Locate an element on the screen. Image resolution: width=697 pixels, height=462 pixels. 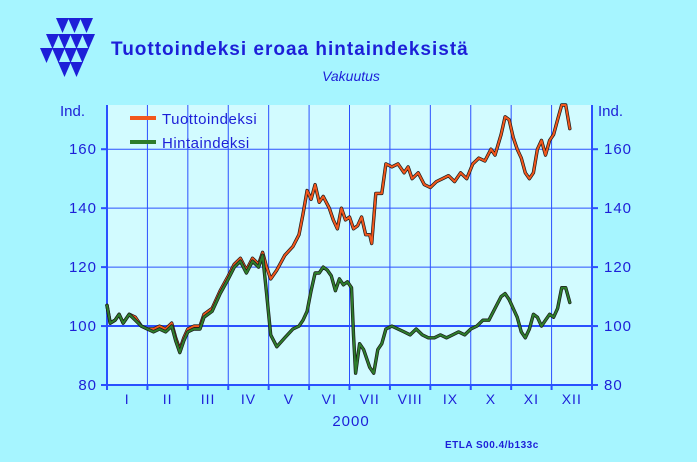
x-tick-label: IV is located at coordinates (248, 399).